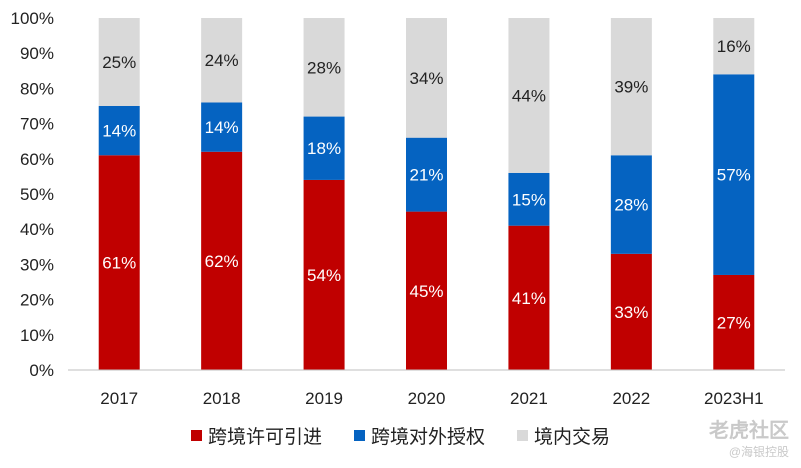 The image size is (801, 468). I want to click on data-label: 15%, so click(529, 199).